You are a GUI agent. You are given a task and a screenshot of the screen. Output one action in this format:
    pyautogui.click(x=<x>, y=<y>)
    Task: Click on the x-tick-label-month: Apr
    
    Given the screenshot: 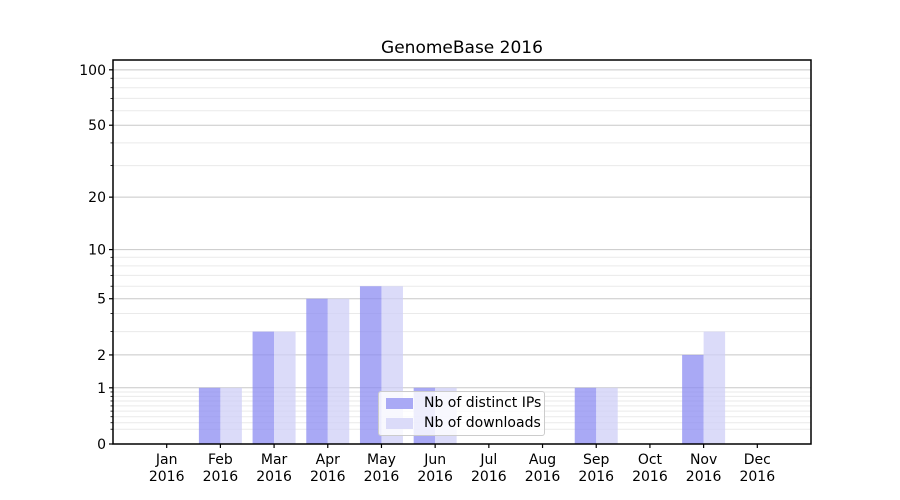 What is the action you would take?
    pyautogui.click(x=328, y=460)
    